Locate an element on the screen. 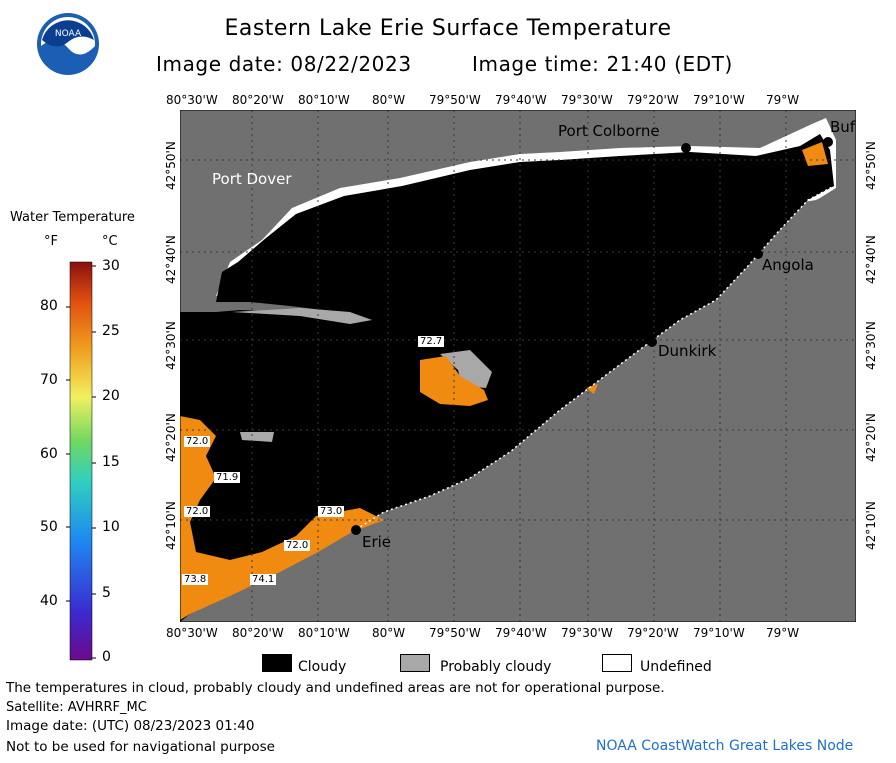 The height and width of the screenshot is (763, 896). f-tick: 40 is located at coordinates (49, 601).